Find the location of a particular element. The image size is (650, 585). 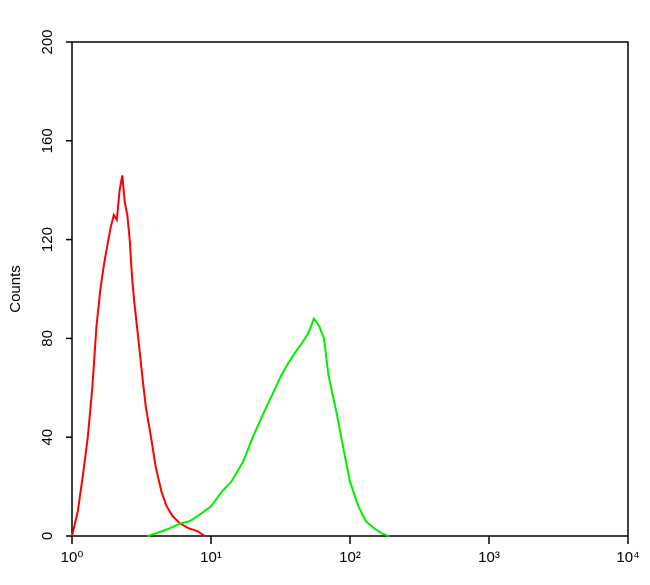

y-tick-label: 40 is located at coordinates (47, 437).